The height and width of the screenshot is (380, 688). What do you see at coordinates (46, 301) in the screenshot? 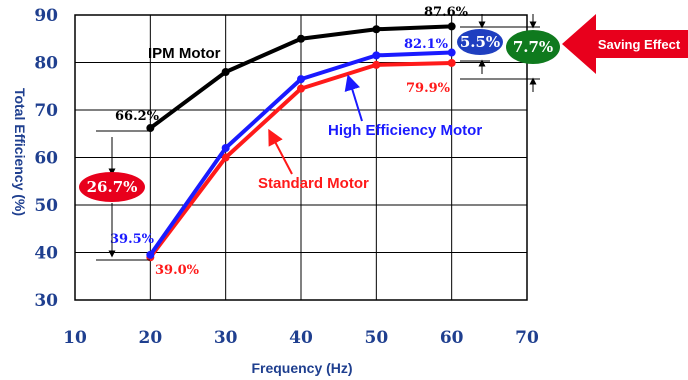
I see `y-tick-label: 30` at bounding box center [46, 301].